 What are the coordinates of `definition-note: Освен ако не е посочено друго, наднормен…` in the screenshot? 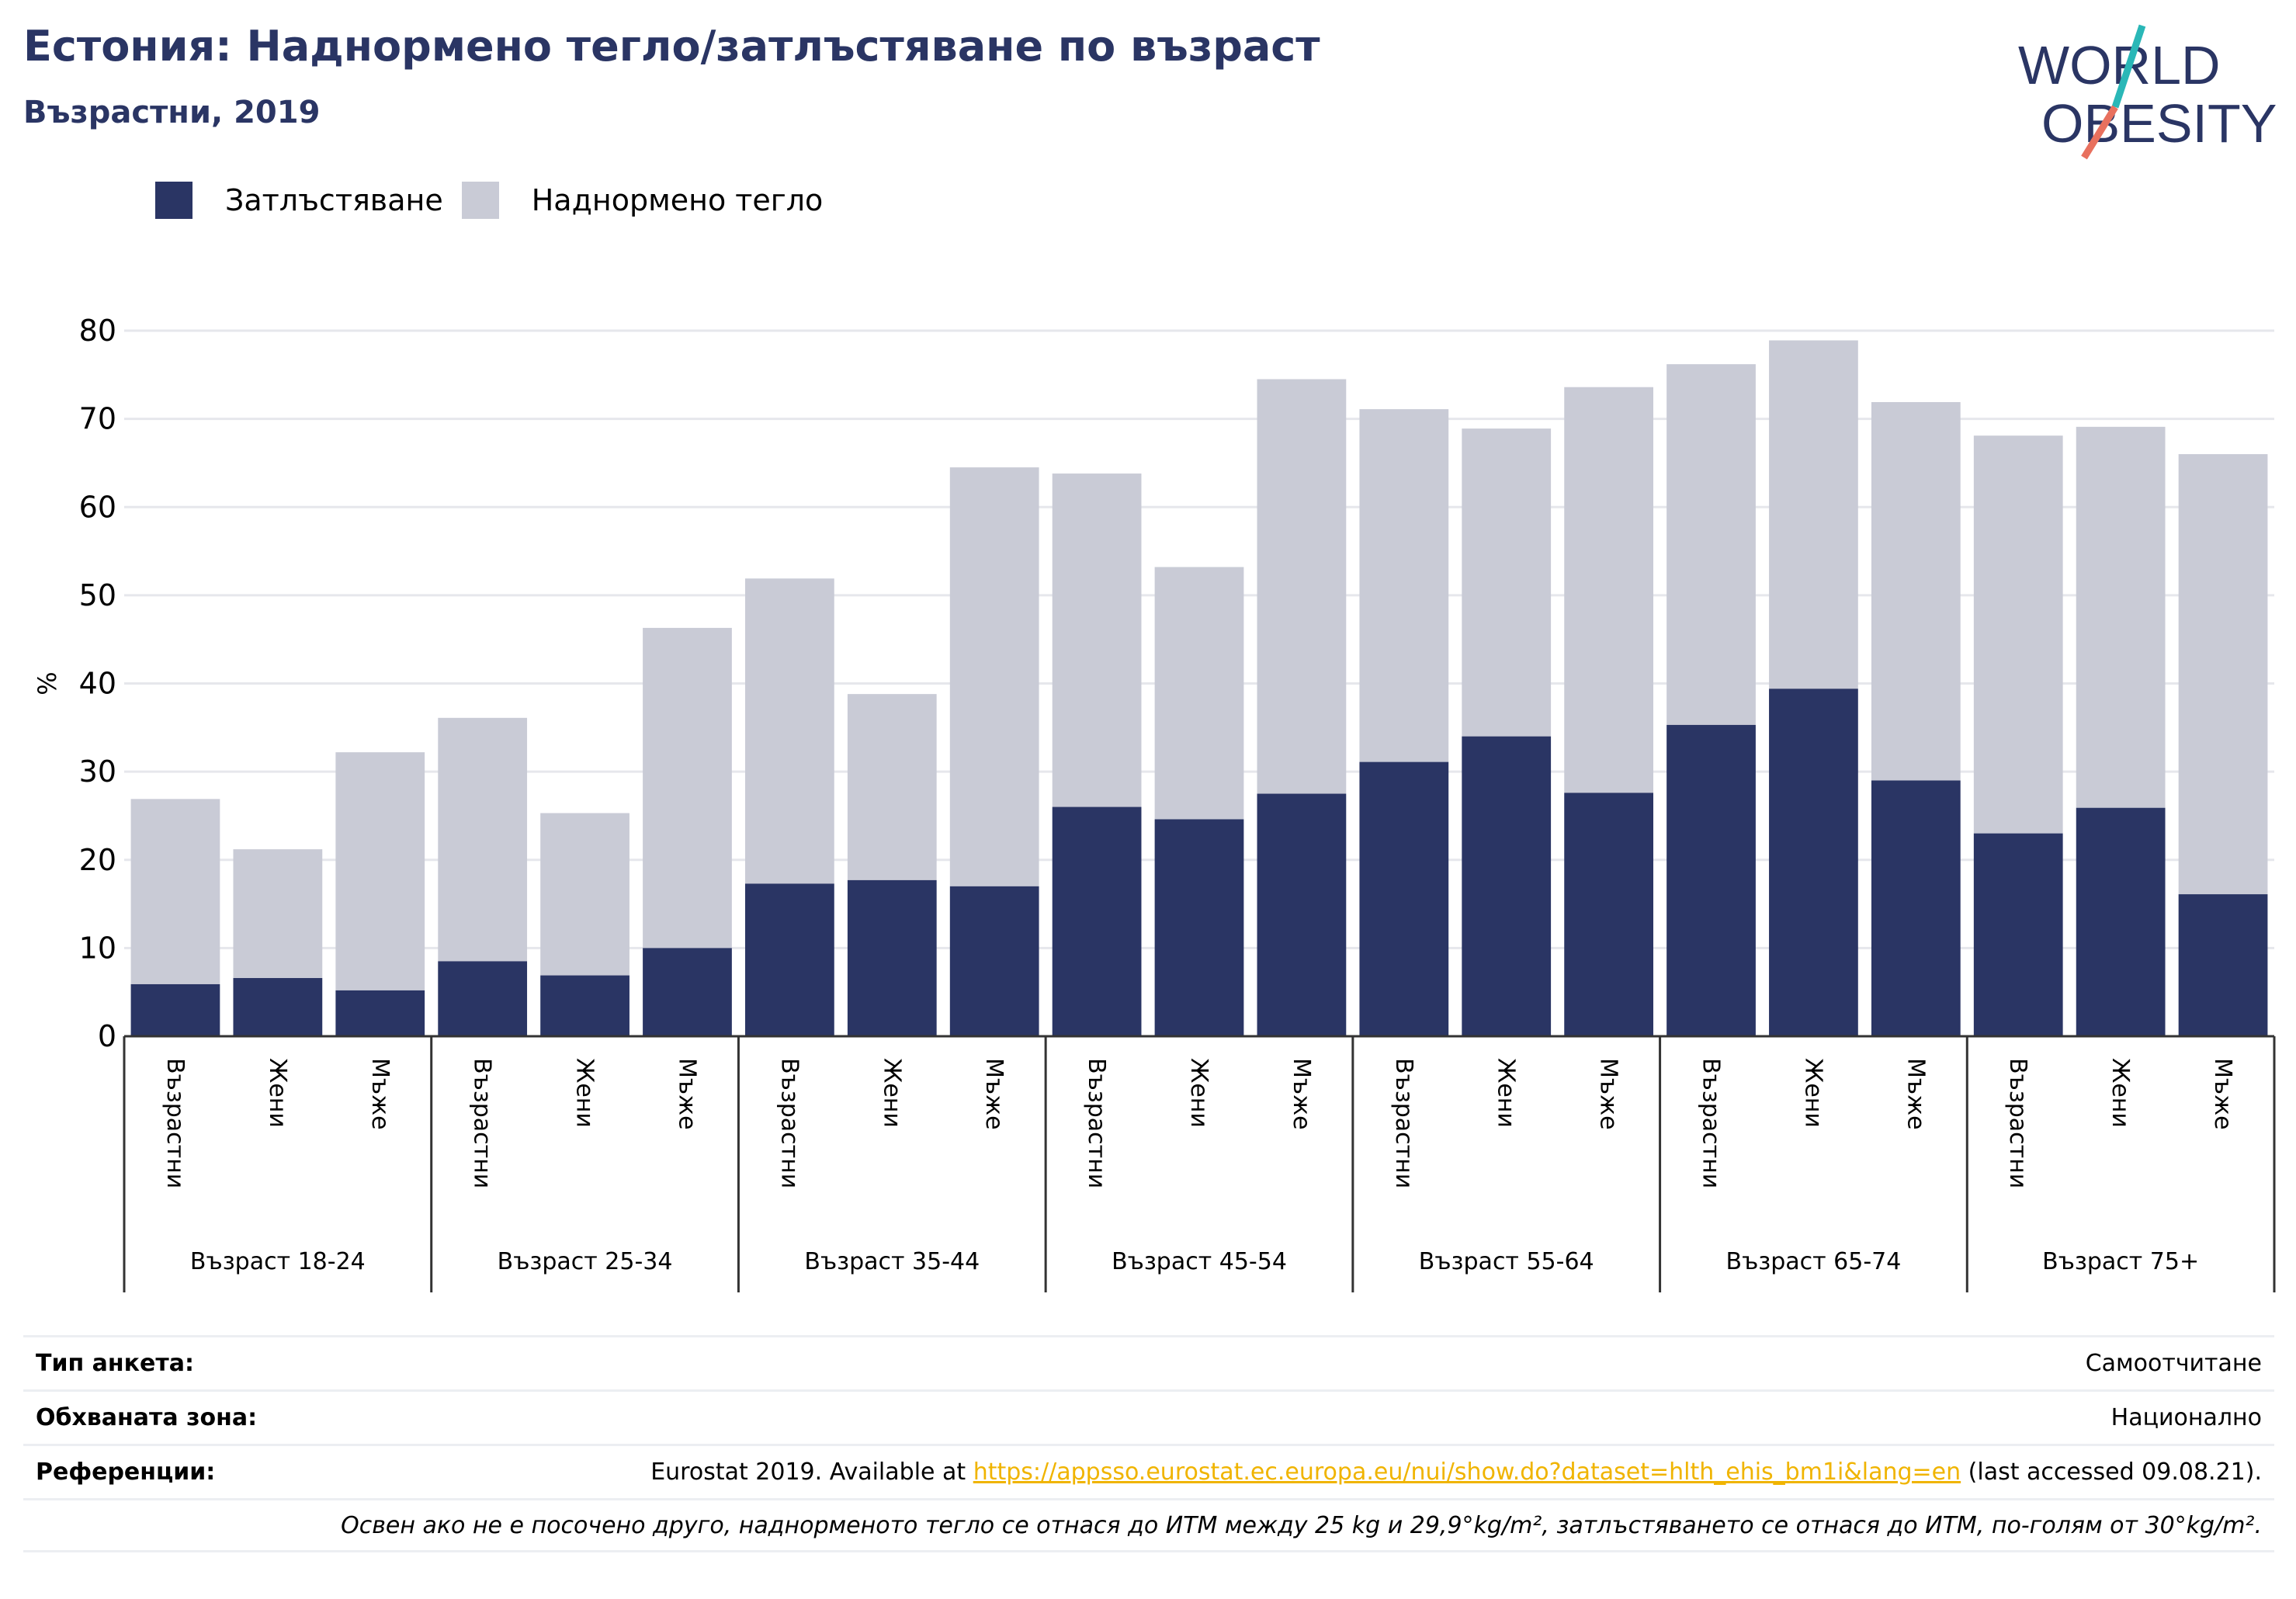 It's located at (1301, 1525).